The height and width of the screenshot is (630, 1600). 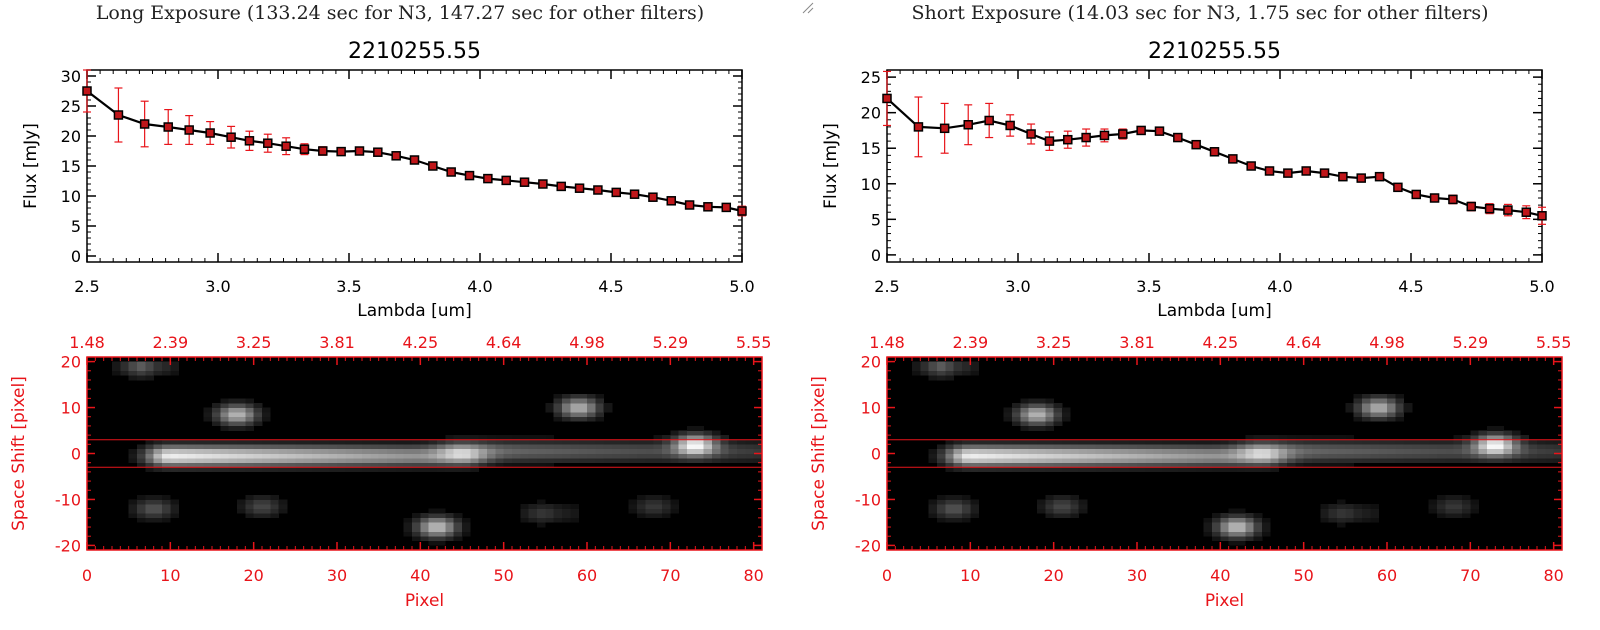 What do you see at coordinates (807, 7) in the screenshot?
I see `resize-grip-icon` at bounding box center [807, 7].